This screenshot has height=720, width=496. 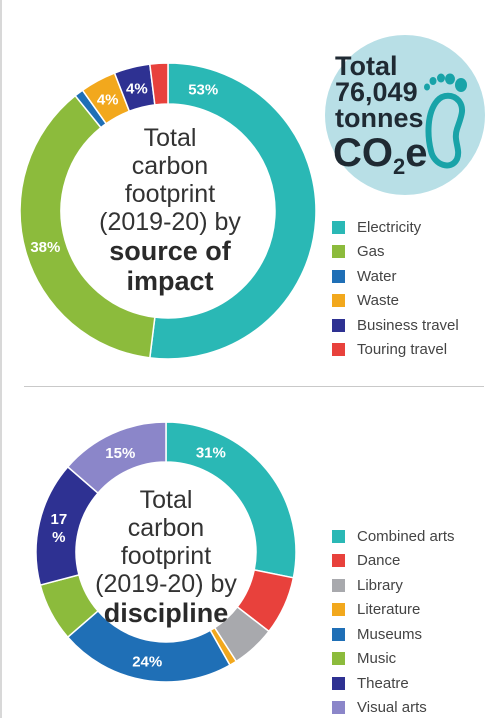 What do you see at coordinates (166, 528) in the screenshot?
I see `chart2-title-line2: carbon` at bounding box center [166, 528].